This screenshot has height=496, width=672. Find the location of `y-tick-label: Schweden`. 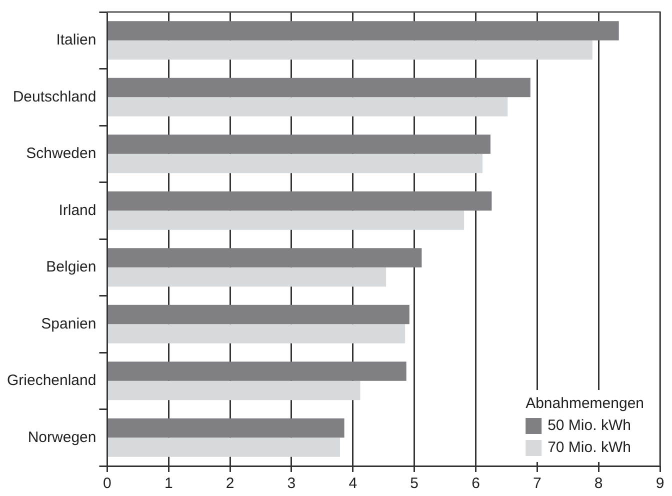

y-tick-label: Schweden is located at coordinates (61, 153).